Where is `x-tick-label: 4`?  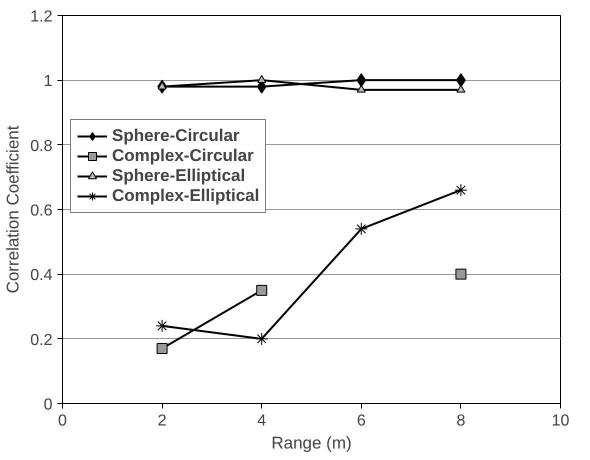
x-tick-label: 4 is located at coordinates (261, 421).